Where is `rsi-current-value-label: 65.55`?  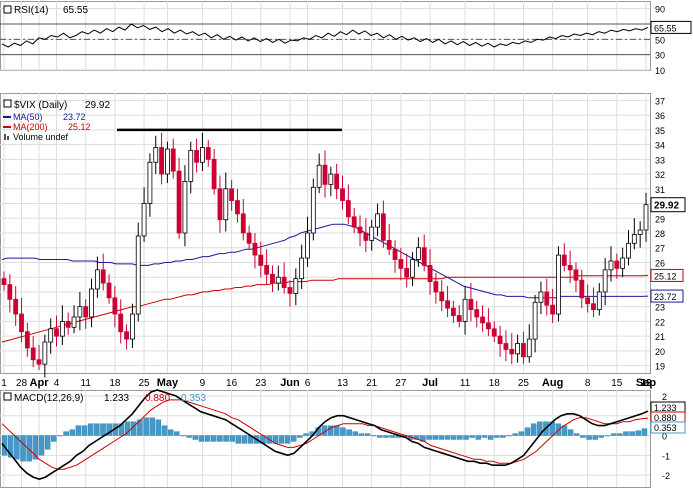
rsi-current-value-label: 65.55 is located at coordinates (665, 28).